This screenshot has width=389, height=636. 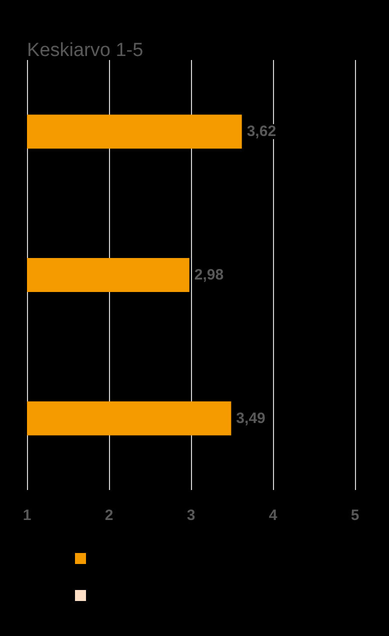 What do you see at coordinates (273, 515) in the screenshot?
I see `x-tick-label: 4` at bounding box center [273, 515].